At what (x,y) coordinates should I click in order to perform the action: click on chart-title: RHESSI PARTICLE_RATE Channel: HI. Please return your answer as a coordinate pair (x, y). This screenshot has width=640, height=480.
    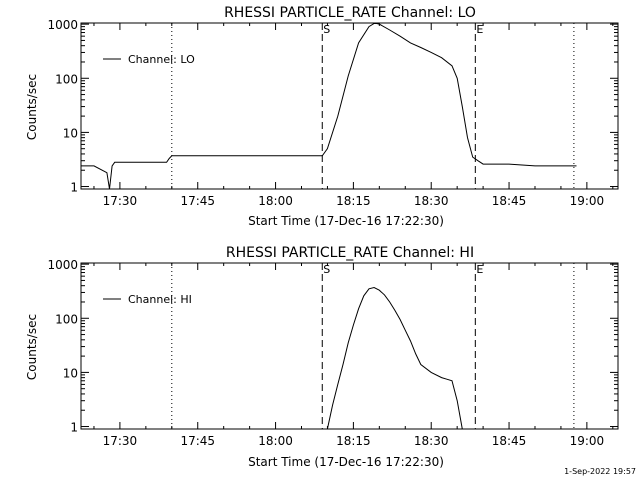
    Looking at the image, I should click on (350, 253).